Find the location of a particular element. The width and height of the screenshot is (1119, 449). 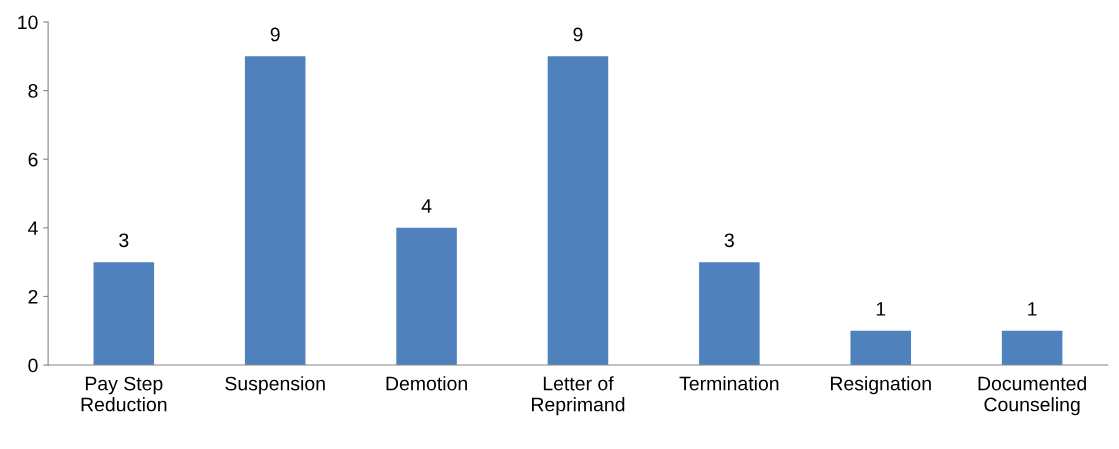

y-tick-label: 10 is located at coordinates (28, 22).